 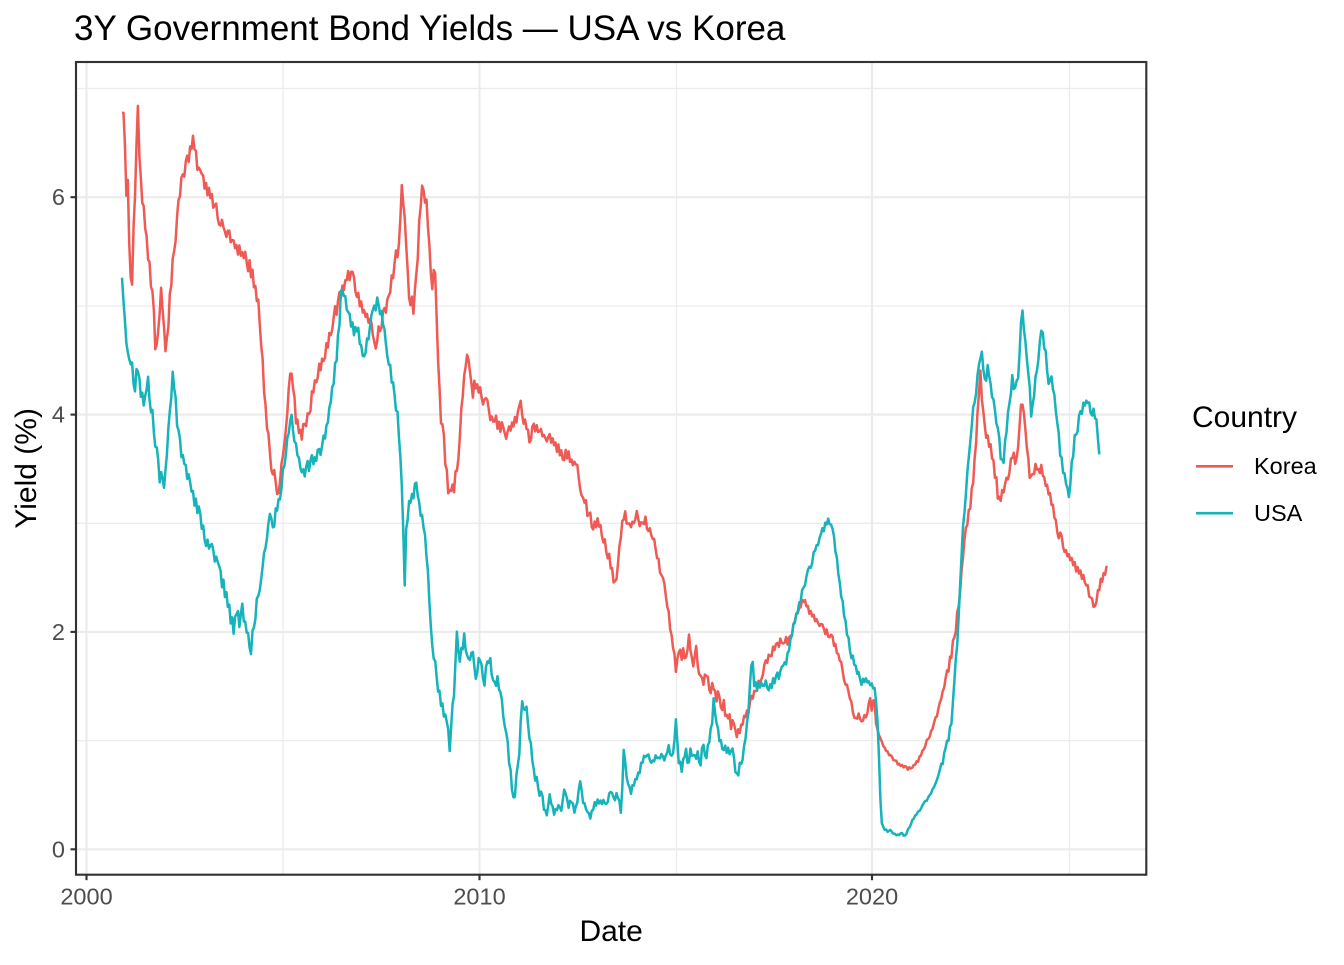 What do you see at coordinates (1278, 513) in the screenshot?
I see `svg-text: USA` at bounding box center [1278, 513].